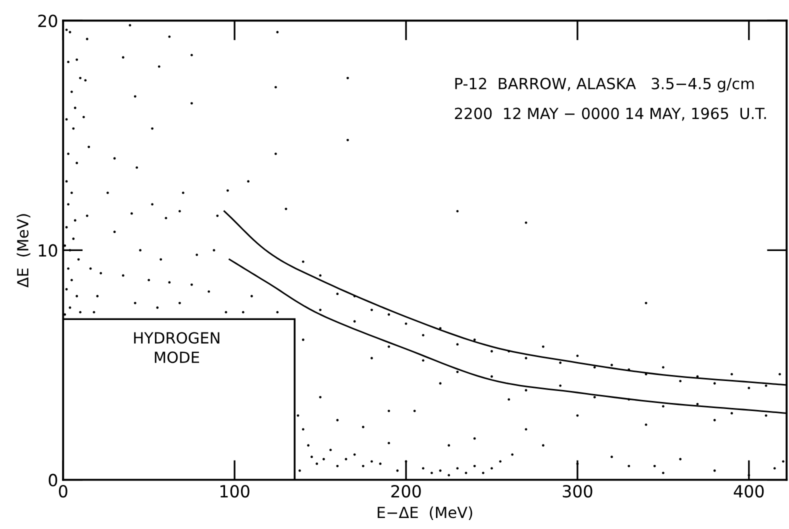 Image resolution: width=789 pixels, height=529 pixels. What do you see at coordinates (235, 491) in the screenshot?
I see `x-tick-label: 100` at bounding box center [235, 491].